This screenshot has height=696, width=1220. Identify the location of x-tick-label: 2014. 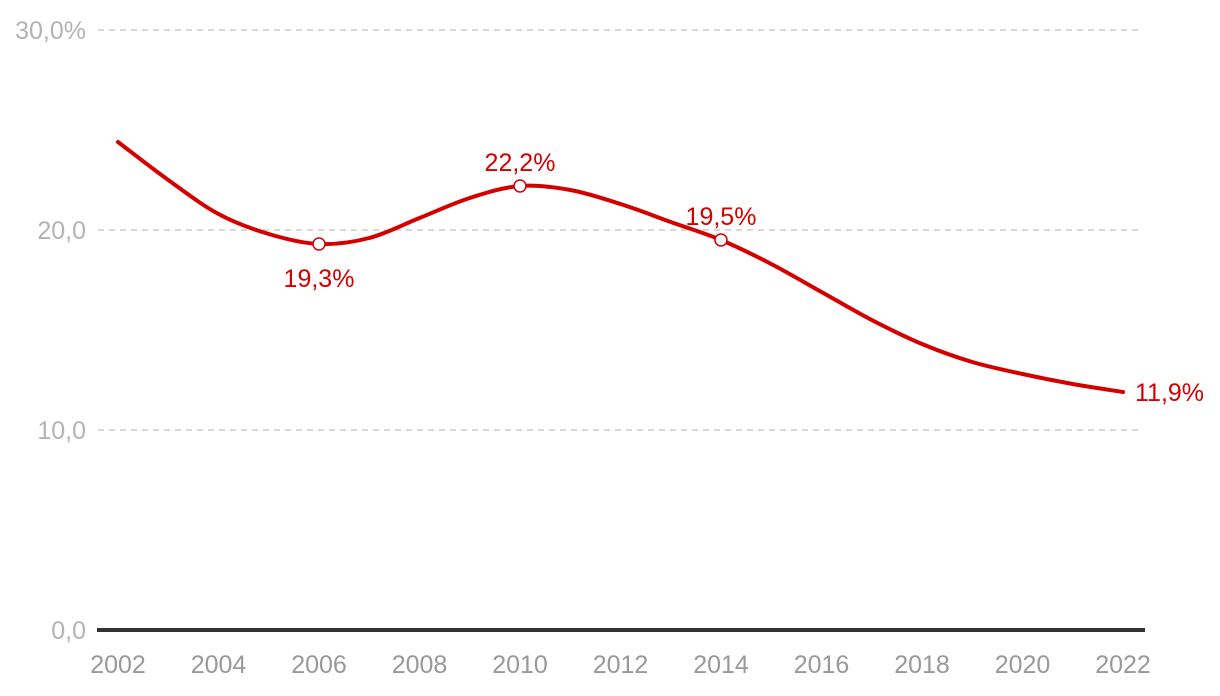
(721, 665).